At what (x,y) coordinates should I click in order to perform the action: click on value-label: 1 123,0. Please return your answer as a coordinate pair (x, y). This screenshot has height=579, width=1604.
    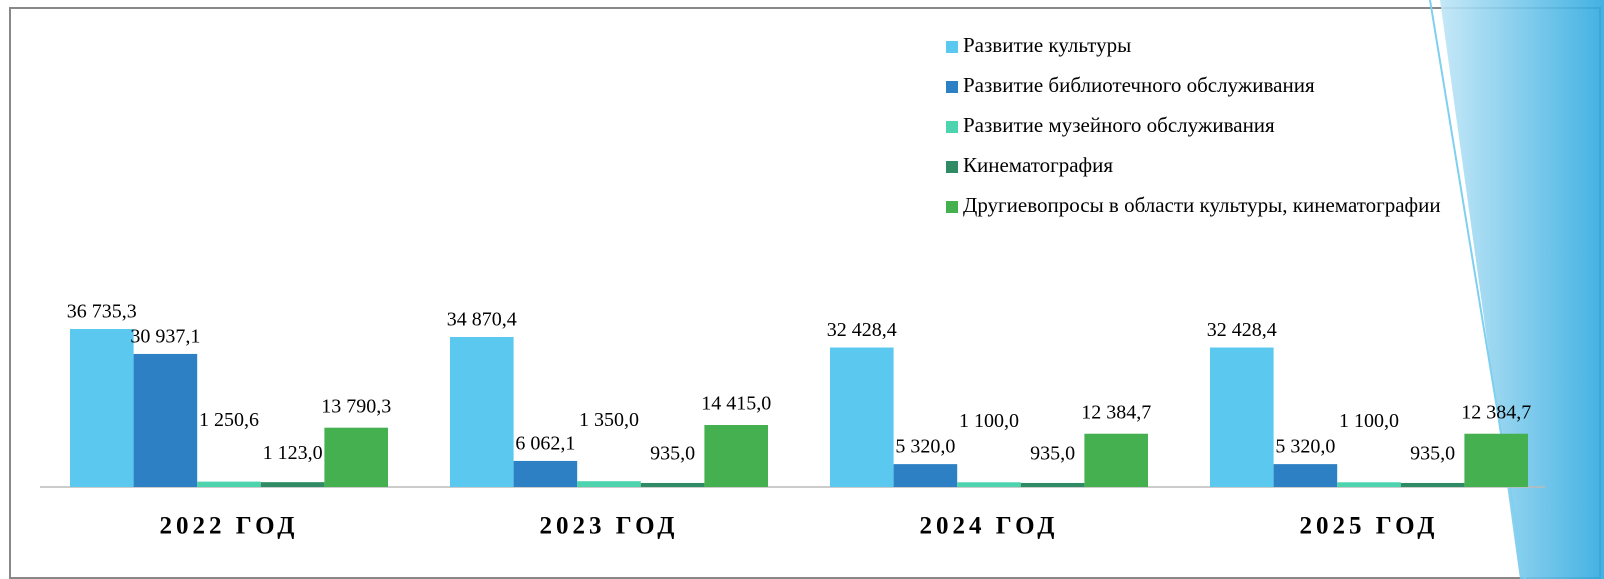
    Looking at the image, I should click on (293, 453).